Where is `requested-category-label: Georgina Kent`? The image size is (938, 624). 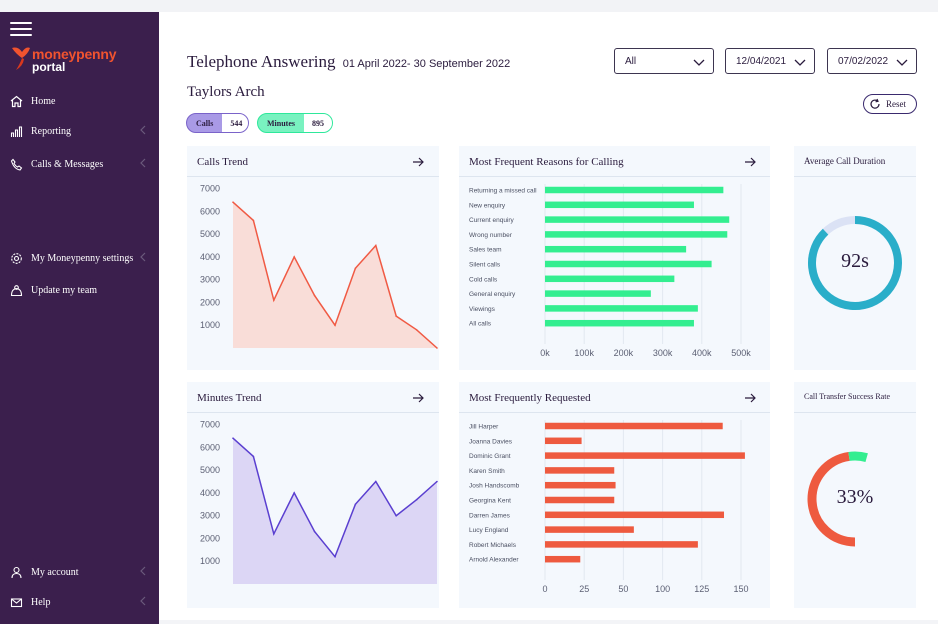 requested-category-label: Georgina Kent is located at coordinates (490, 501).